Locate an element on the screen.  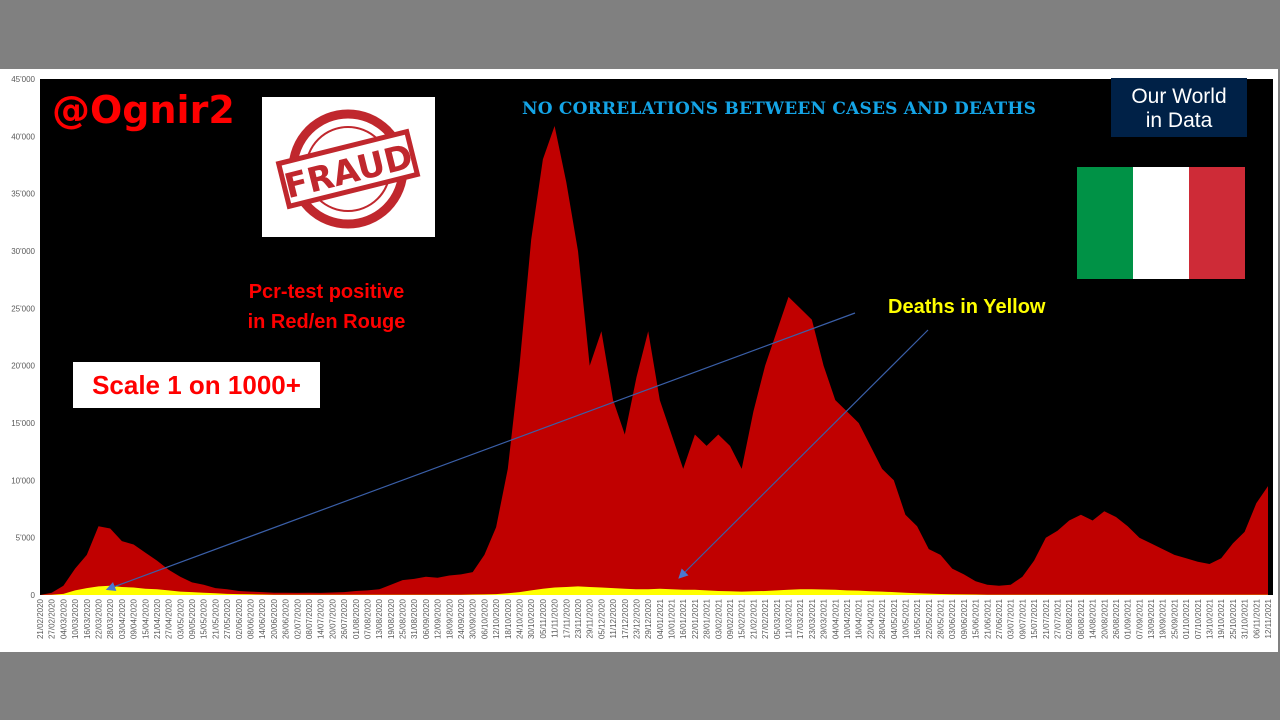
x-tick-label: 29/03/2021 is located at coordinates (824, 618).